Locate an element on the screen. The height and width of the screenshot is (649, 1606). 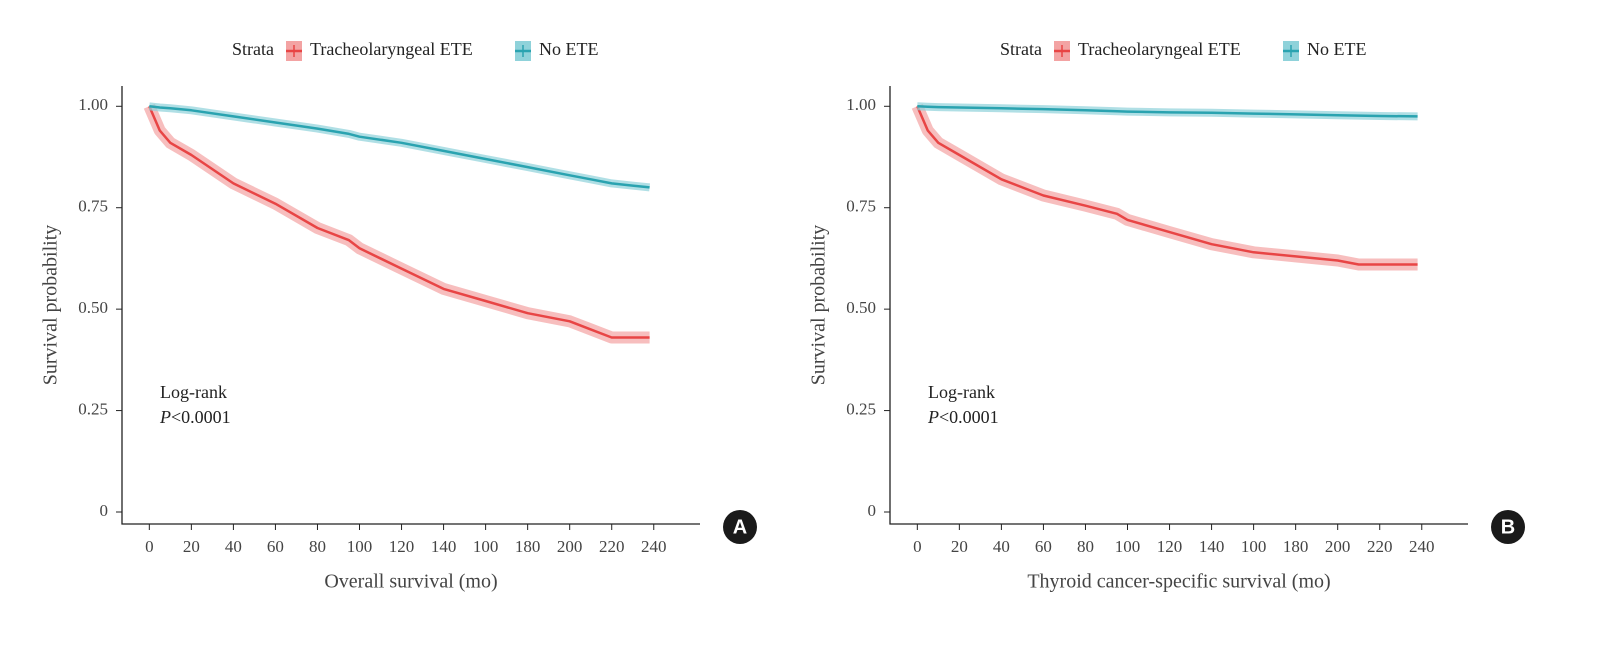
confidence-band is located at coordinates (1164, 187).